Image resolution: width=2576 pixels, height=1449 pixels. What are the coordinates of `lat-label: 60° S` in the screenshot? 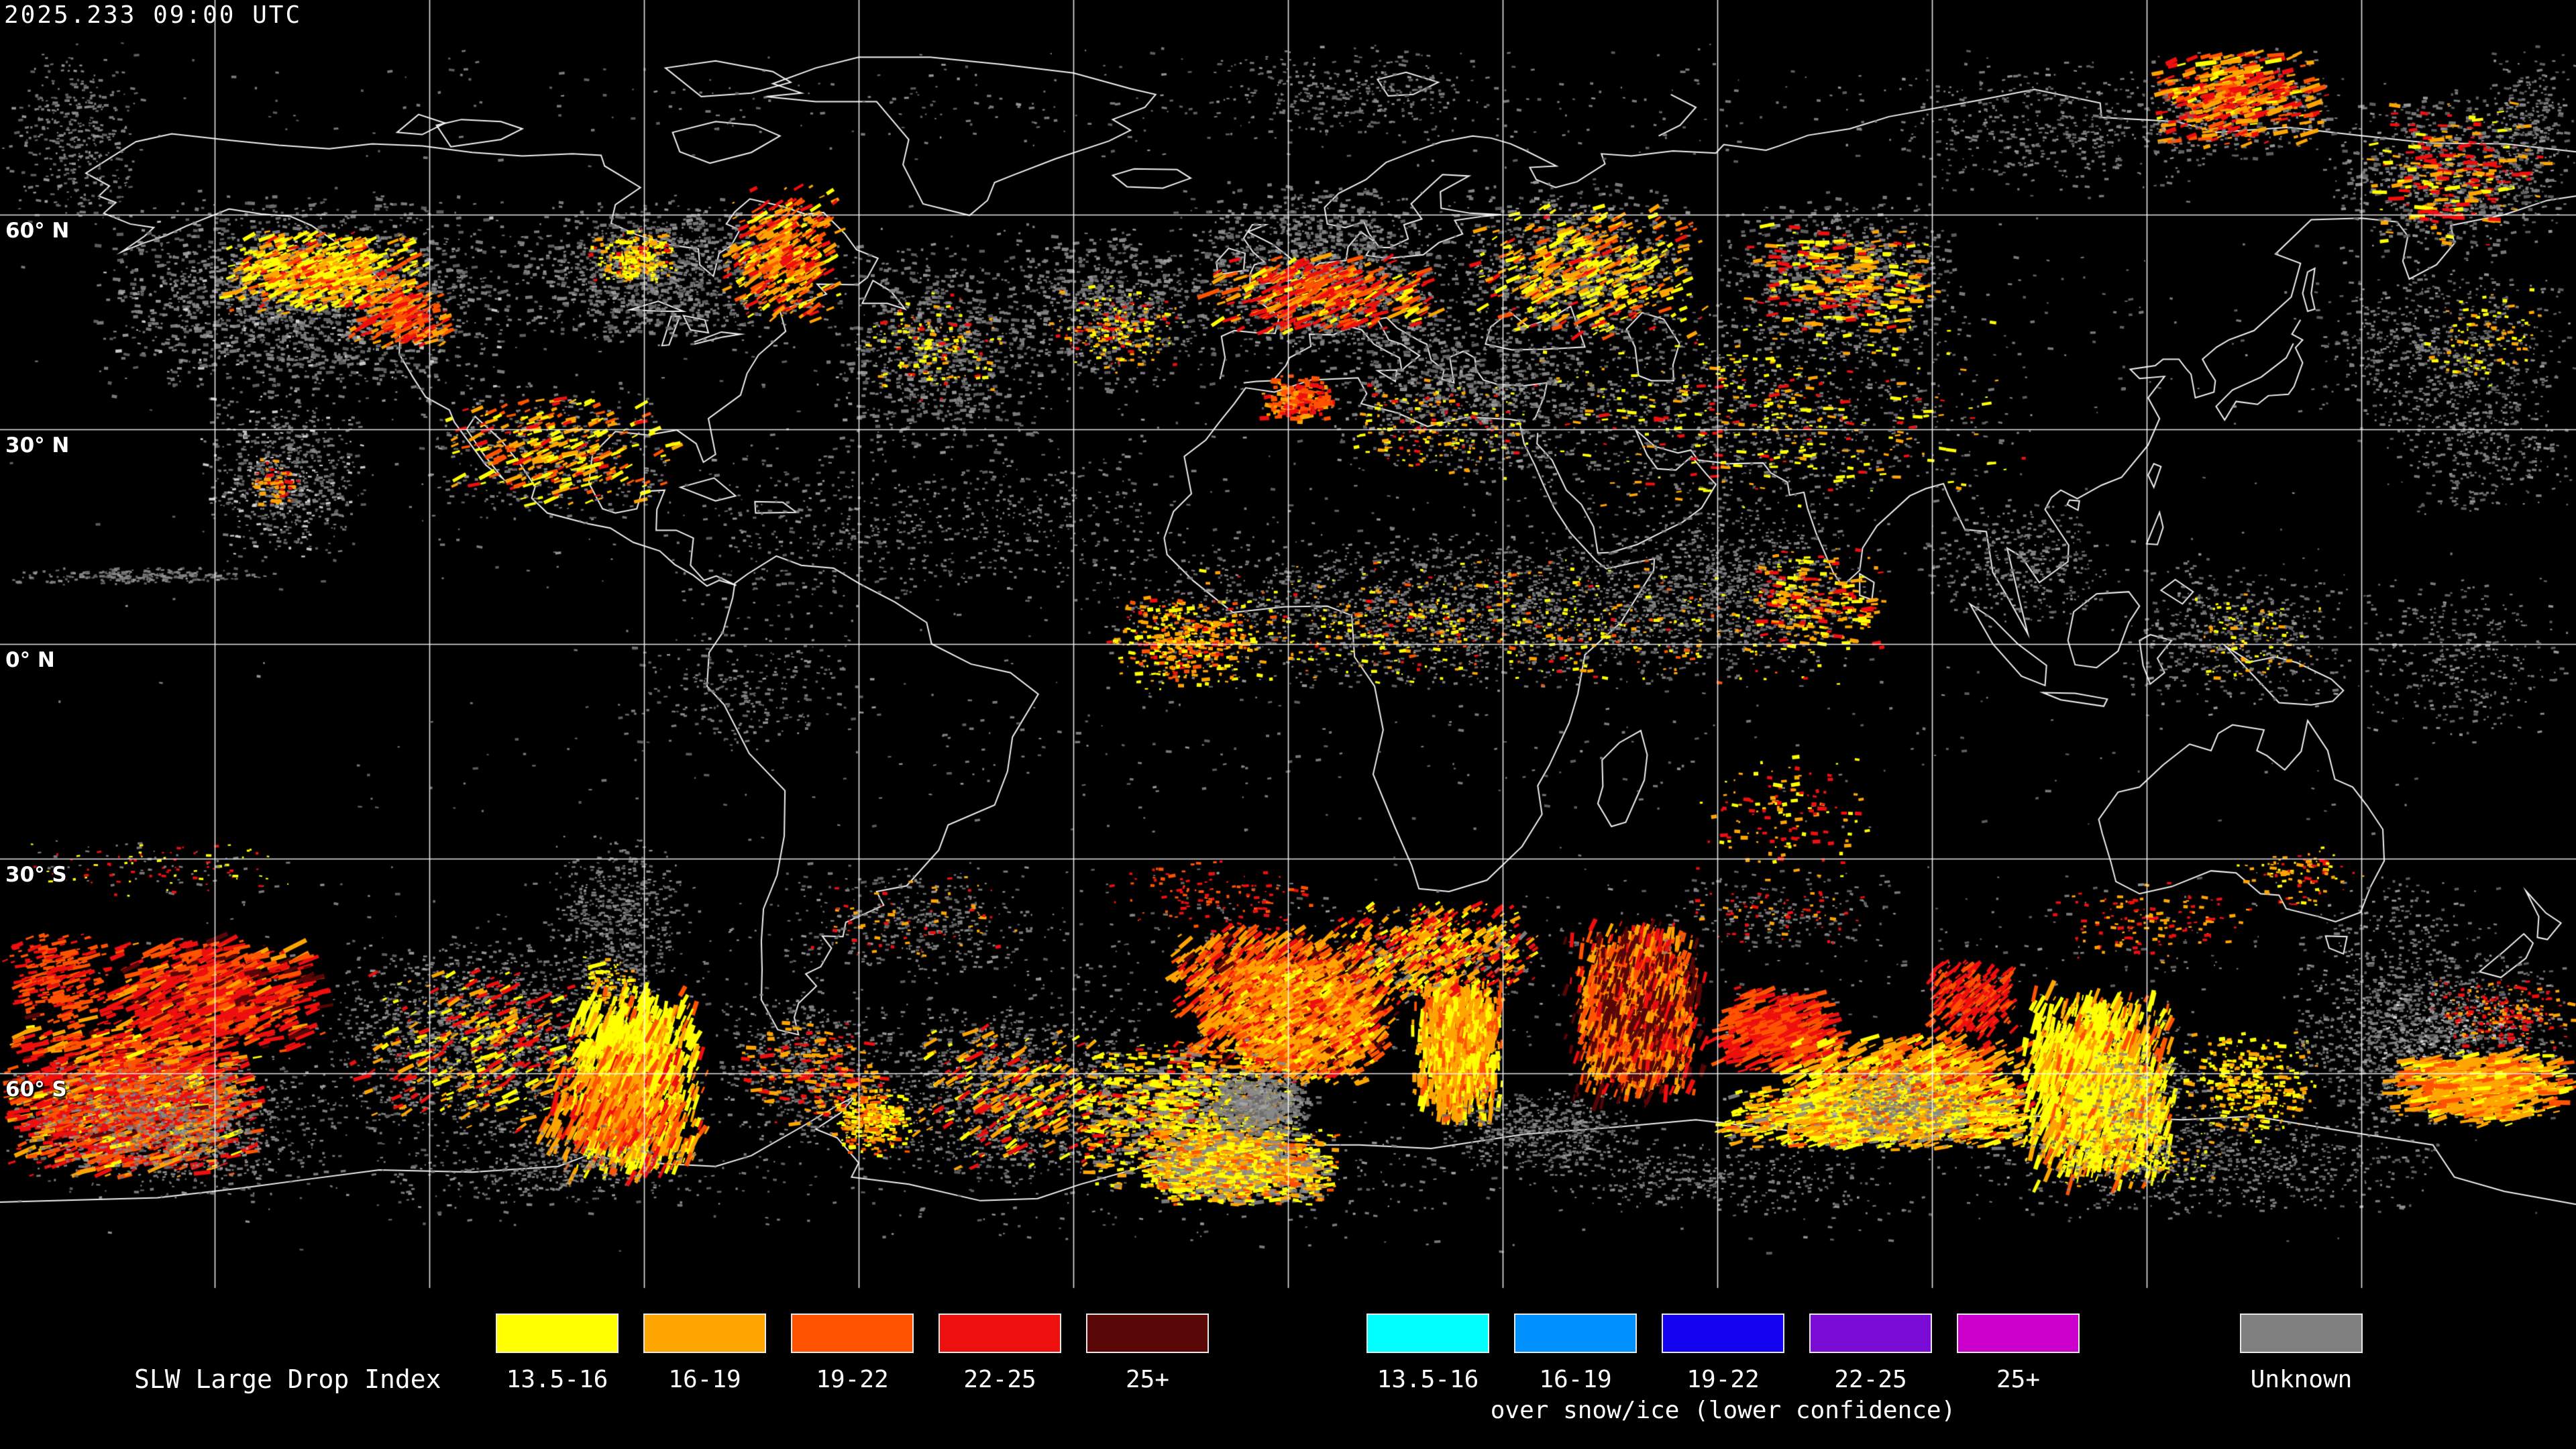 It's located at (36, 1089).